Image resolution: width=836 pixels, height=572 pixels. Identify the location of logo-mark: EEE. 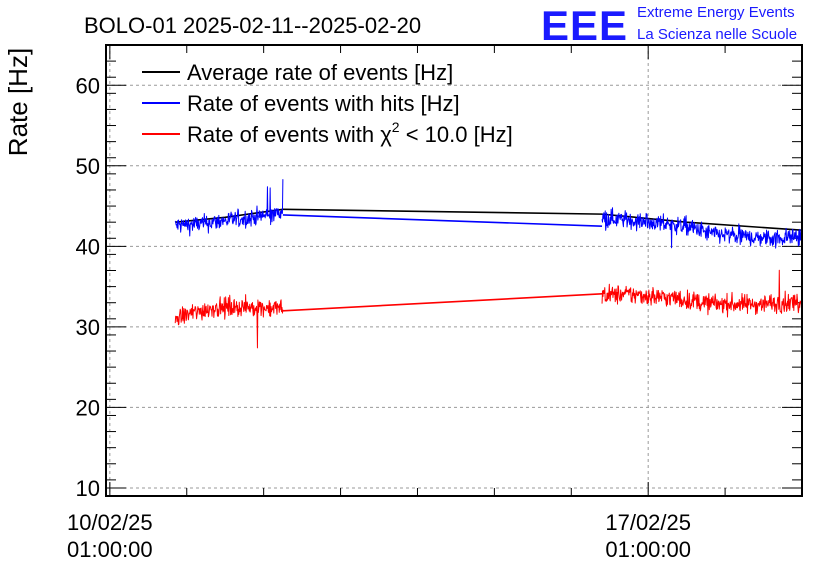
(584, 25).